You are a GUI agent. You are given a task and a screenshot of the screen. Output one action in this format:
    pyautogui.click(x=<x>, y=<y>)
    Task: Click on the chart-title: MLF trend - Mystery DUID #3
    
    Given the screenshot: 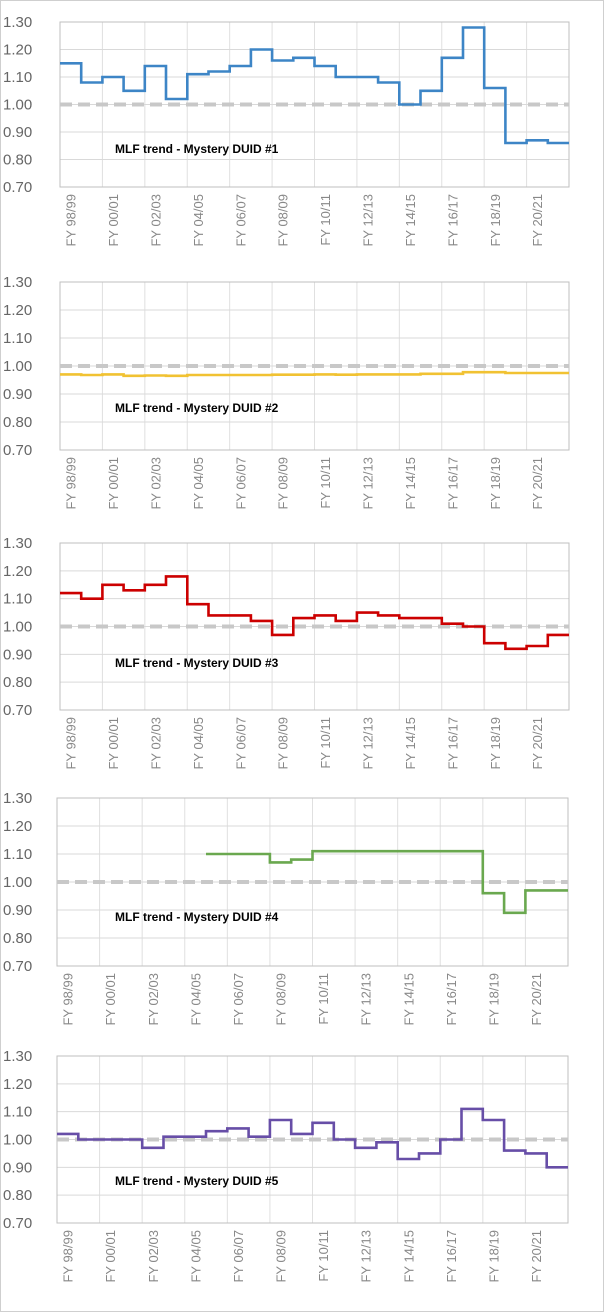 What is the action you would take?
    pyautogui.click(x=197, y=663)
    